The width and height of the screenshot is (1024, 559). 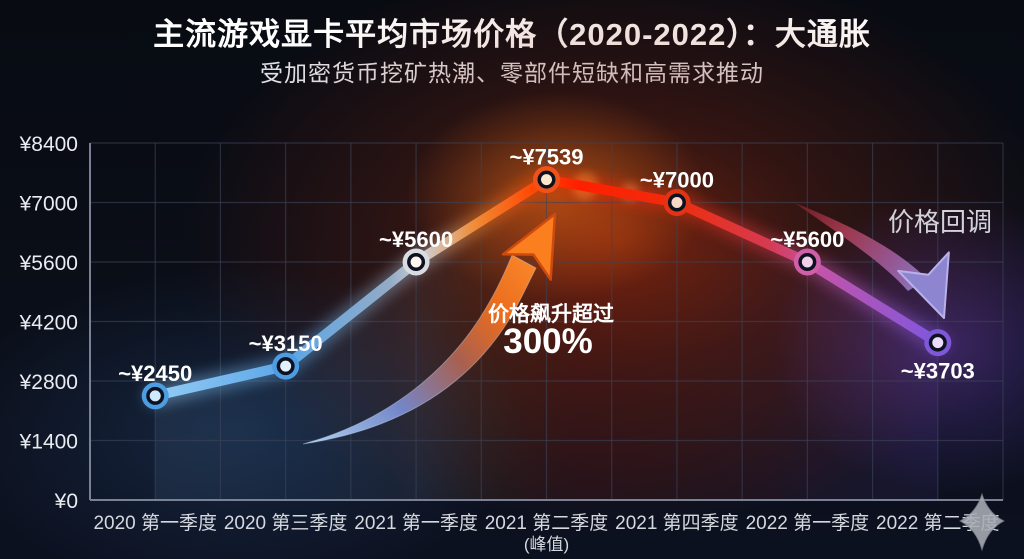 What do you see at coordinates (940, 222) in the screenshot?
I see `correction-annotation: 价格回调` at bounding box center [940, 222].